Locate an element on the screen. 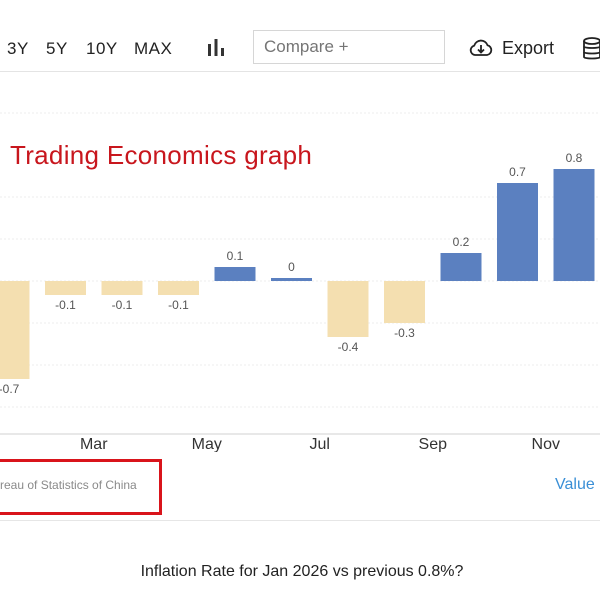 The width and height of the screenshot is (600, 600). bar-value-label-0: -0.7 is located at coordinates (10, 389).